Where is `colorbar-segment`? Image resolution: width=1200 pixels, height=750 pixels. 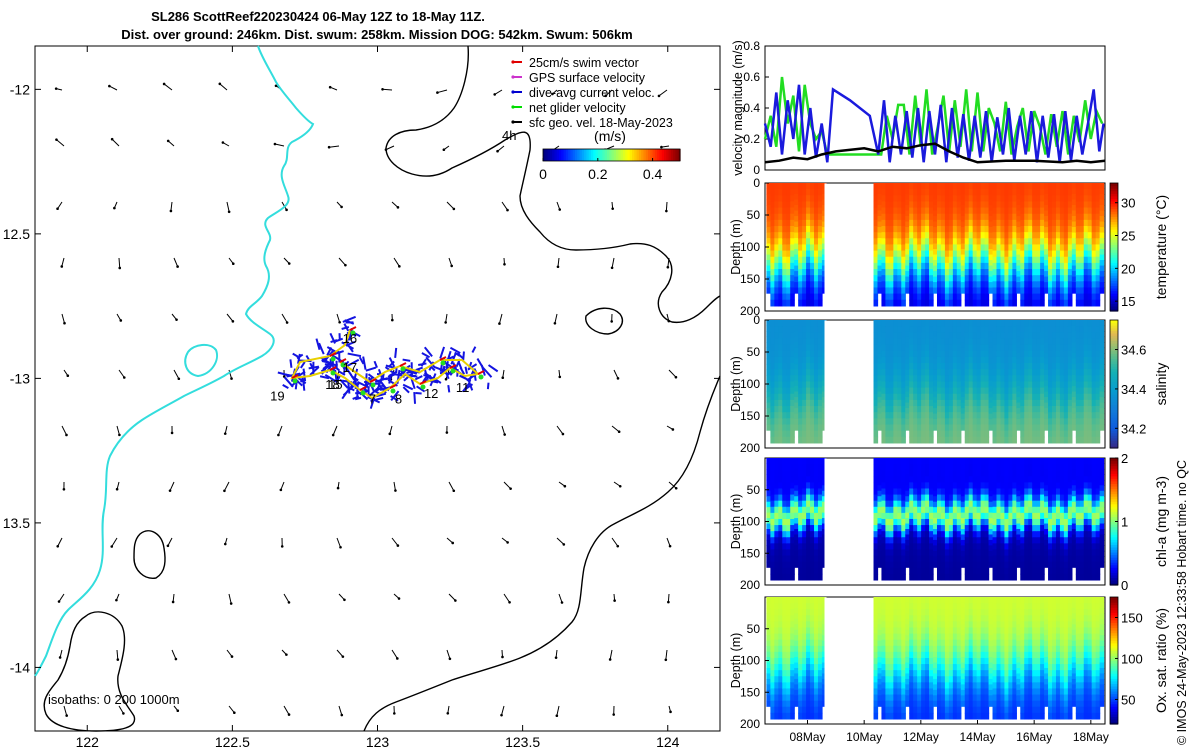
colorbar-segment is located at coordinates (581, 155).